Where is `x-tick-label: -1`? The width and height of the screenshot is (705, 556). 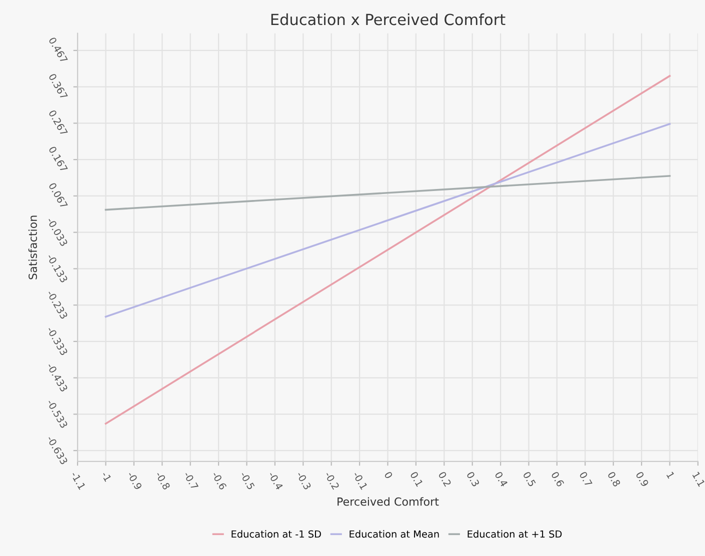 x-tick-label: -1 is located at coordinates (106, 476).